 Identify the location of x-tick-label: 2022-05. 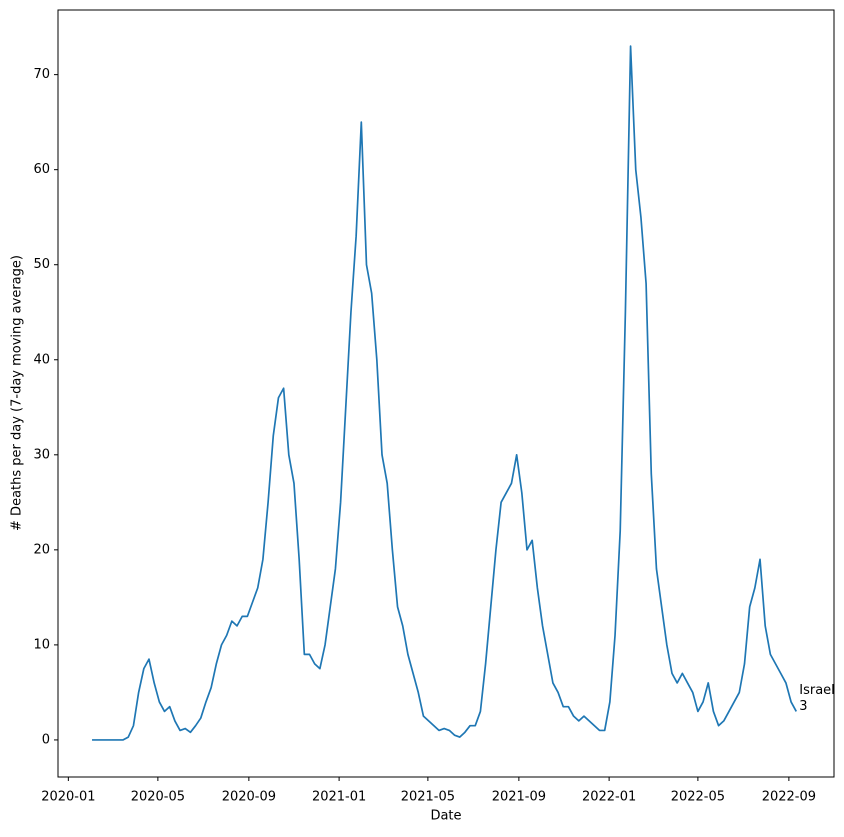
(698, 797).